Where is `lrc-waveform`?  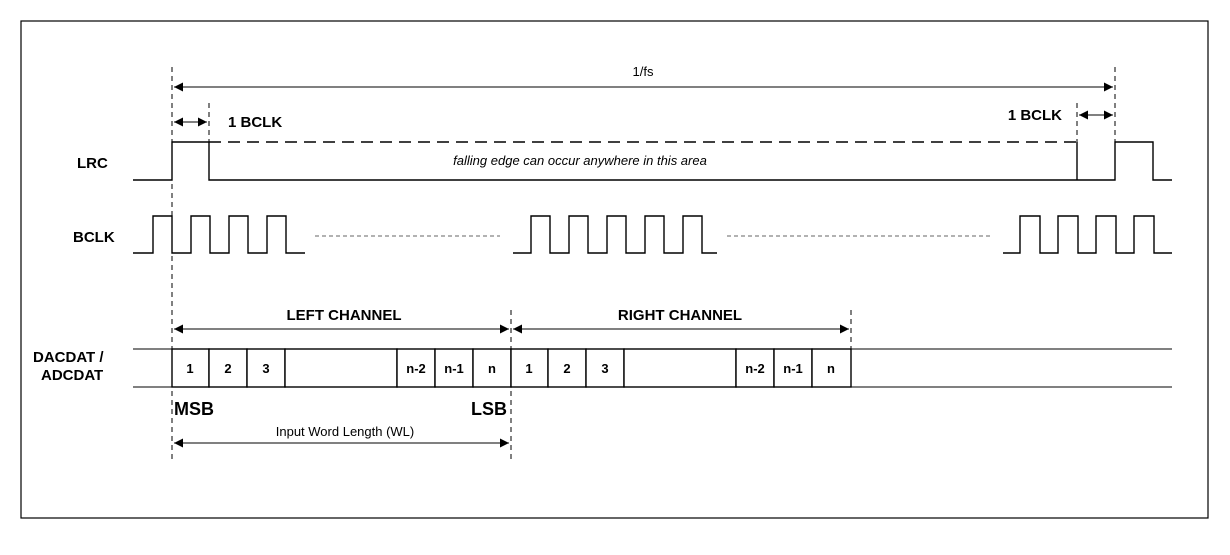
lrc-waveform is located at coordinates (652, 161).